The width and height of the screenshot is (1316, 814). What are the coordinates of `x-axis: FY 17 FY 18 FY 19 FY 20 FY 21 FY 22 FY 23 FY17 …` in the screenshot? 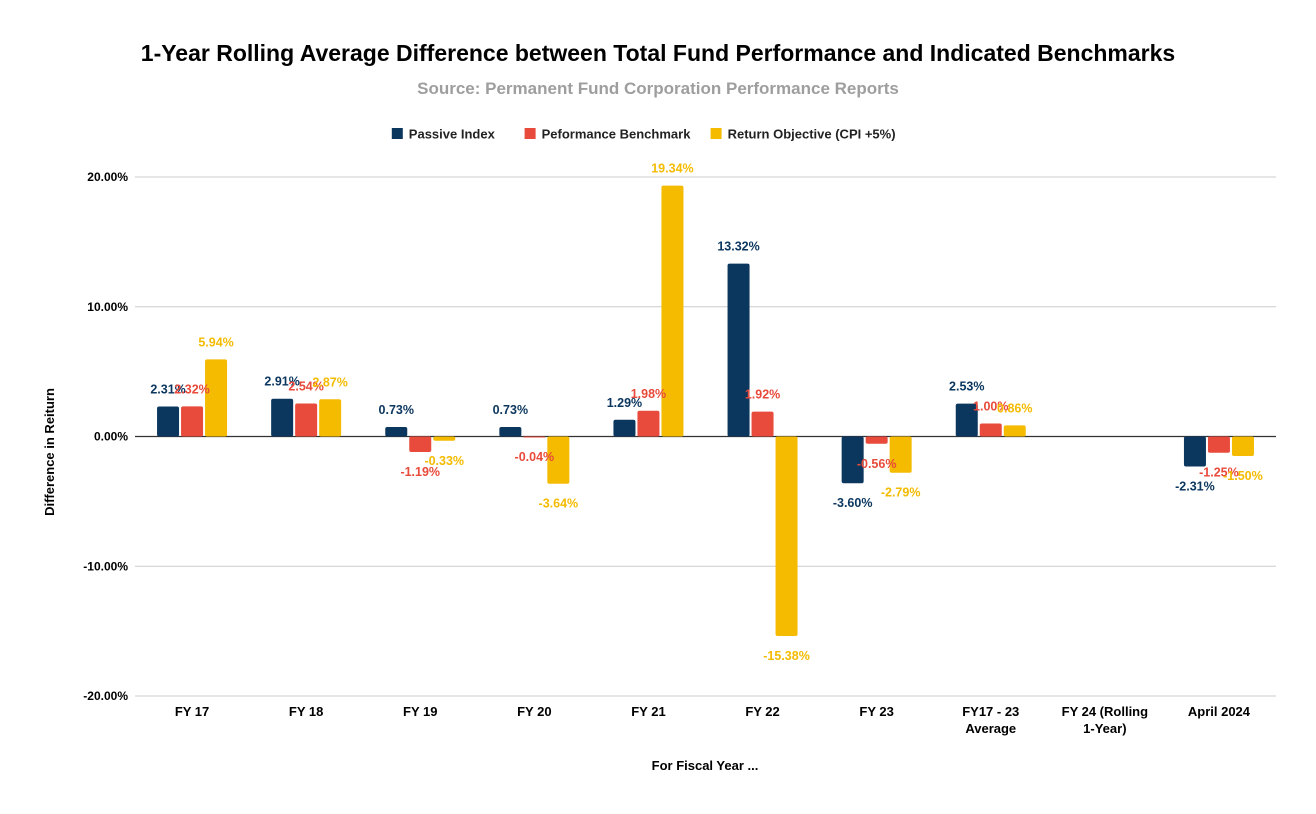 It's located at (713, 720).